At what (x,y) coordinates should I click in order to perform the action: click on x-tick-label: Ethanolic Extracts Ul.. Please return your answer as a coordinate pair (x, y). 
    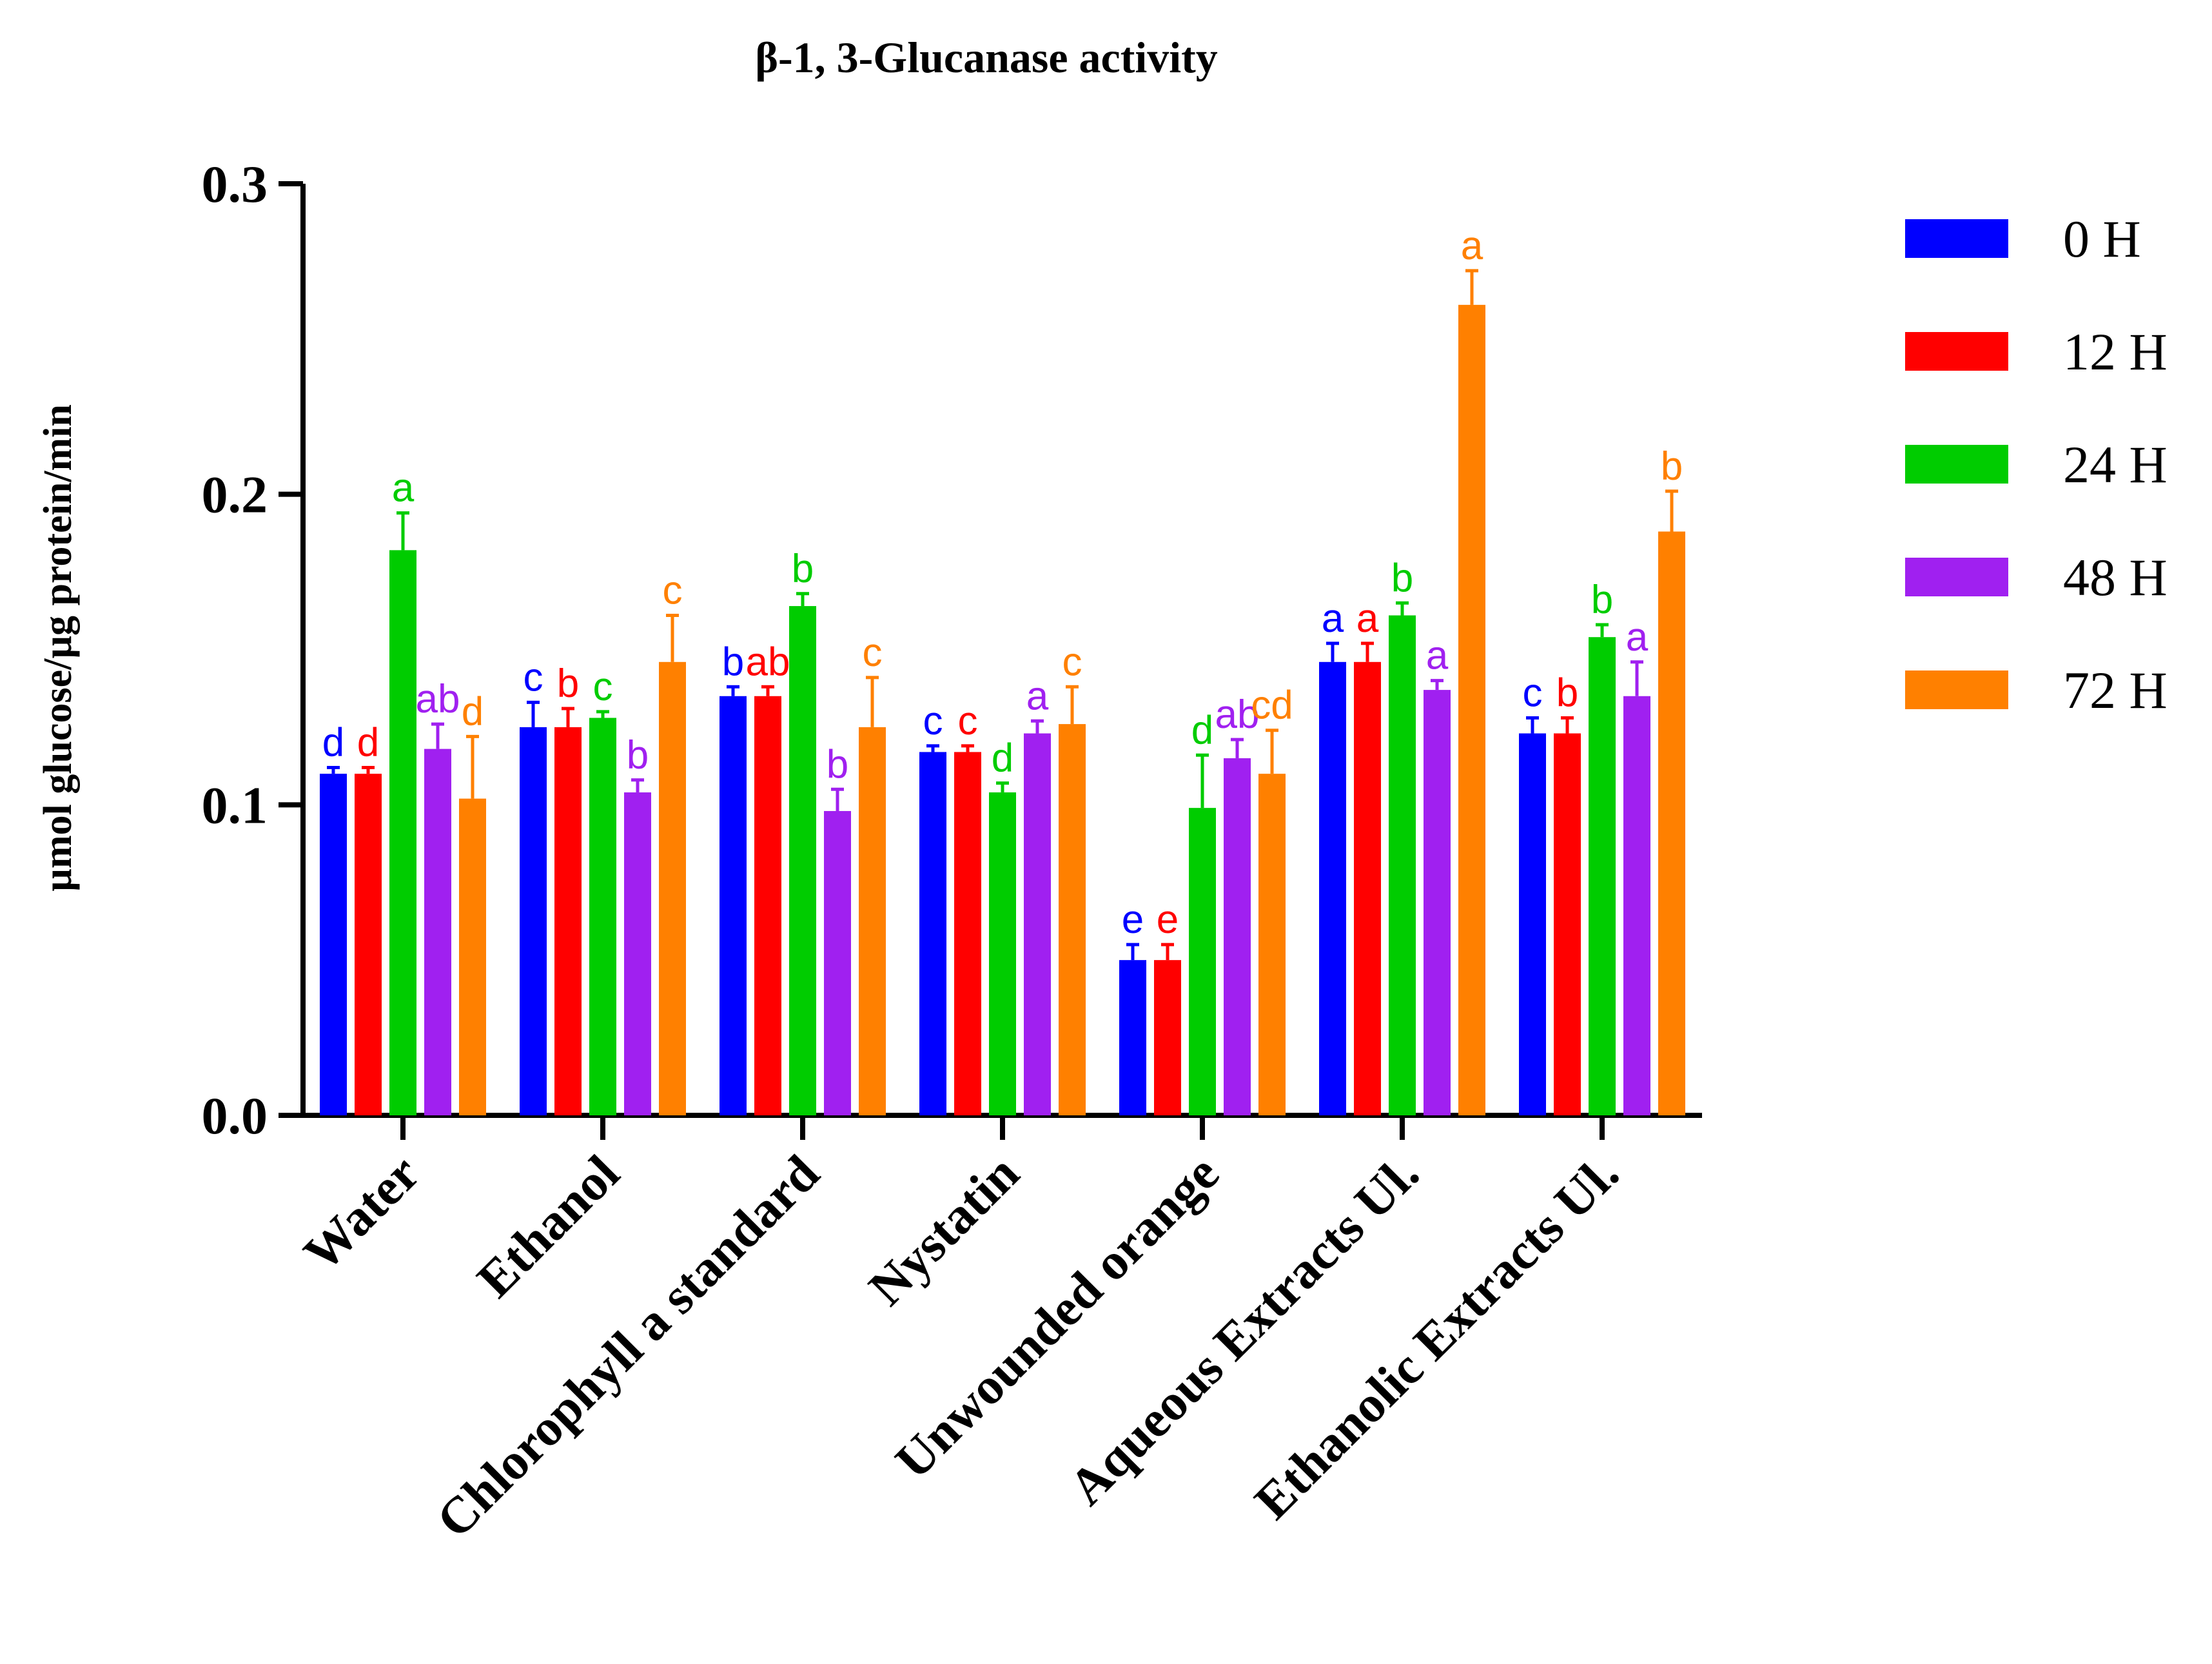
    Looking at the image, I should click on (1437, 1338).